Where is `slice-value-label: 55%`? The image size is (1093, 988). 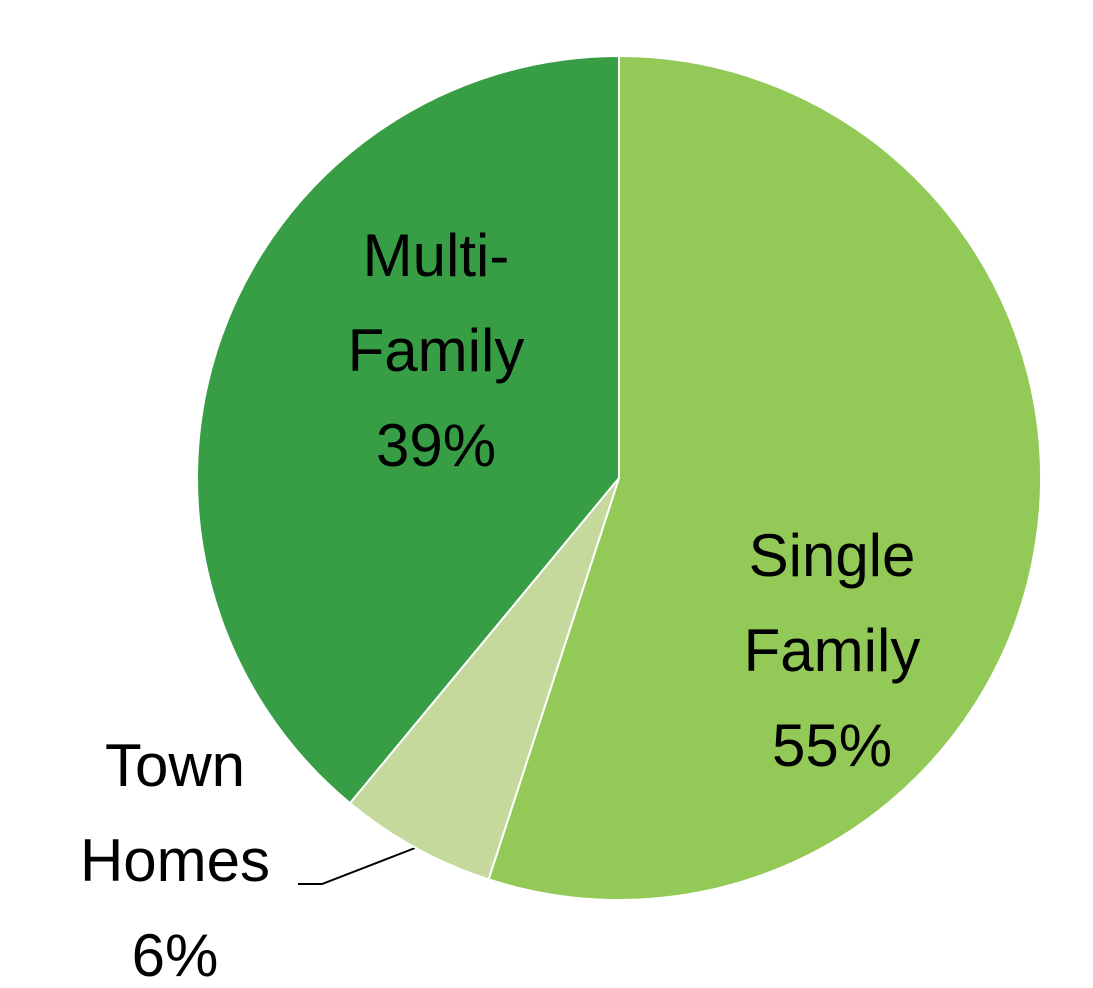 slice-value-label: 55% is located at coordinates (832, 745).